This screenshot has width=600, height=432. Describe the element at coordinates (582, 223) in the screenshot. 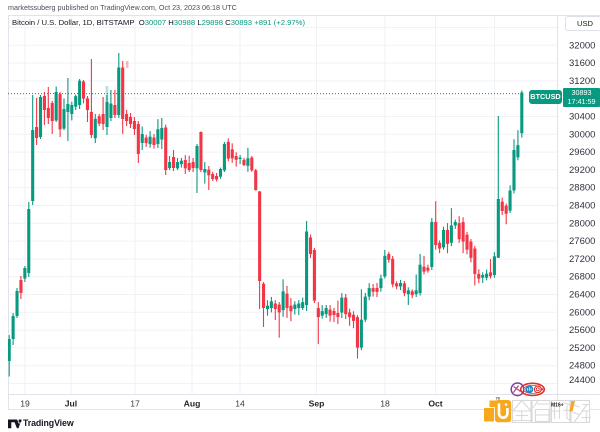

I see `svg-text: 28000` at that location.